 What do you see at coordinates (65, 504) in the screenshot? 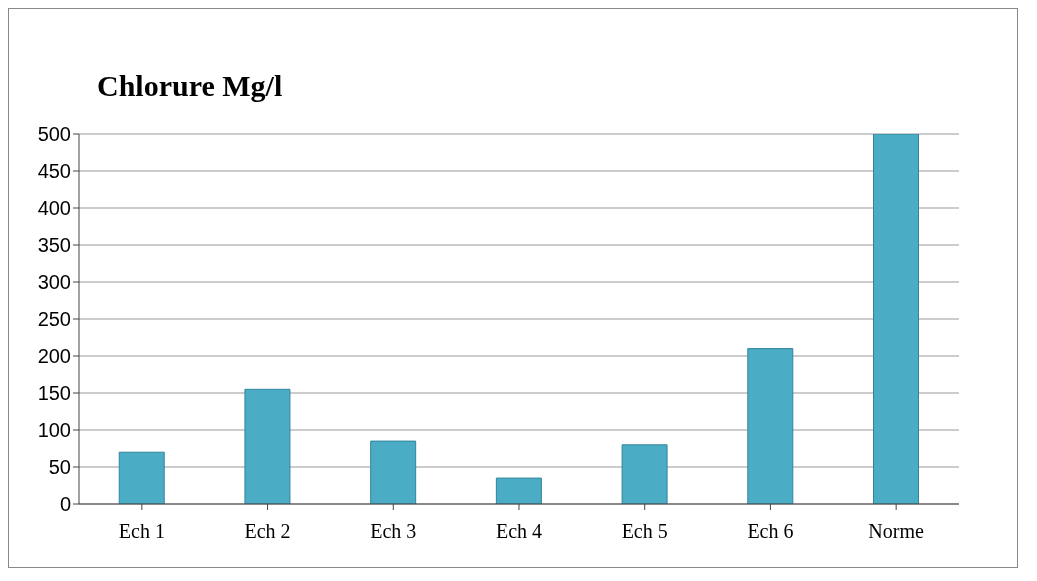
I see `y-tick-label: 0` at bounding box center [65, 504].